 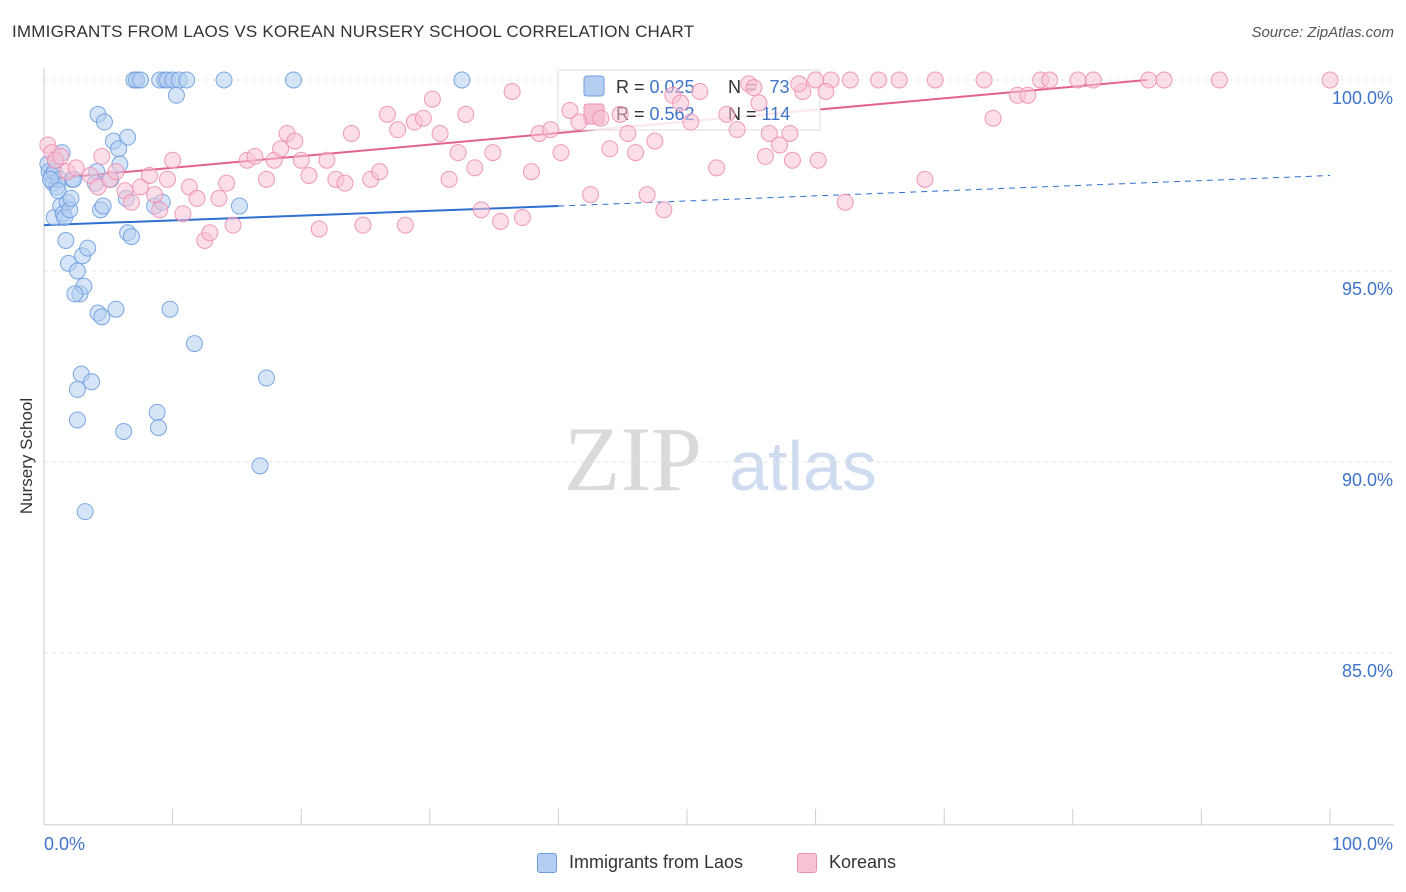 What do you see at coordinates (640, 862) in the screenshot?
I see `legend-item-laos: Immigrants from Laos` at bounding box center [640, 862].